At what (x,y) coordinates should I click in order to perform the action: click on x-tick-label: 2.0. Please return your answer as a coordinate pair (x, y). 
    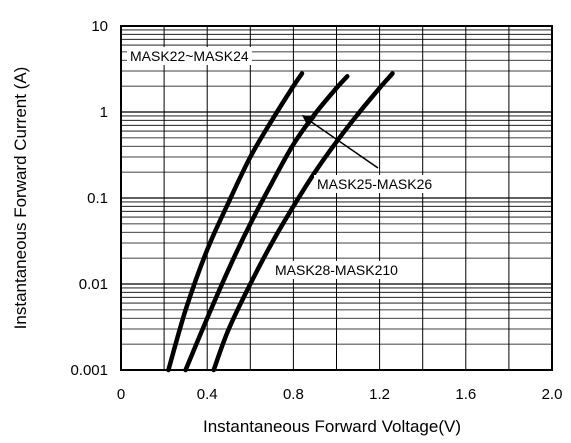
    Looking at the image, I should click on (552, 394).